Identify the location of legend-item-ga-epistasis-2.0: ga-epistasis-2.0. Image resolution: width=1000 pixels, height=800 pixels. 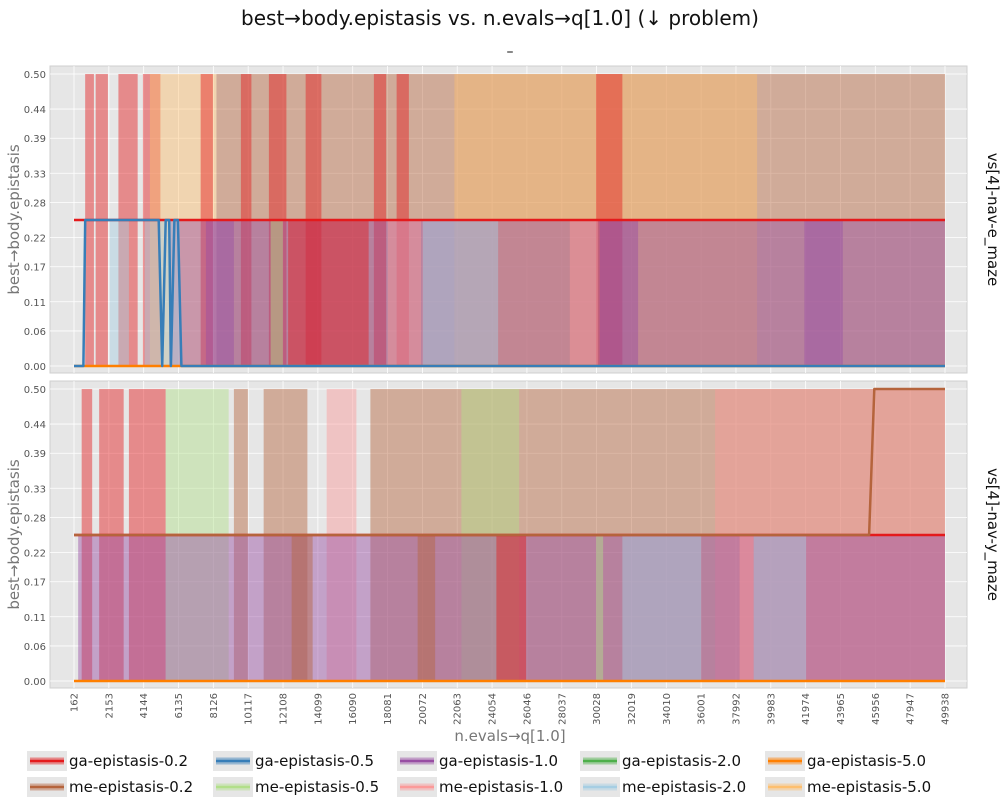
(660, 761).